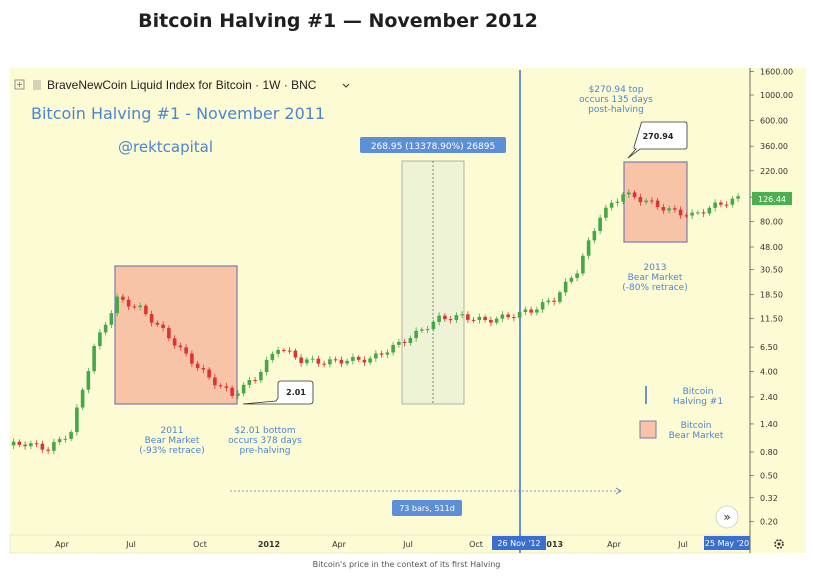  I want to click on time-tick-label: Jul, so click(682, 544).